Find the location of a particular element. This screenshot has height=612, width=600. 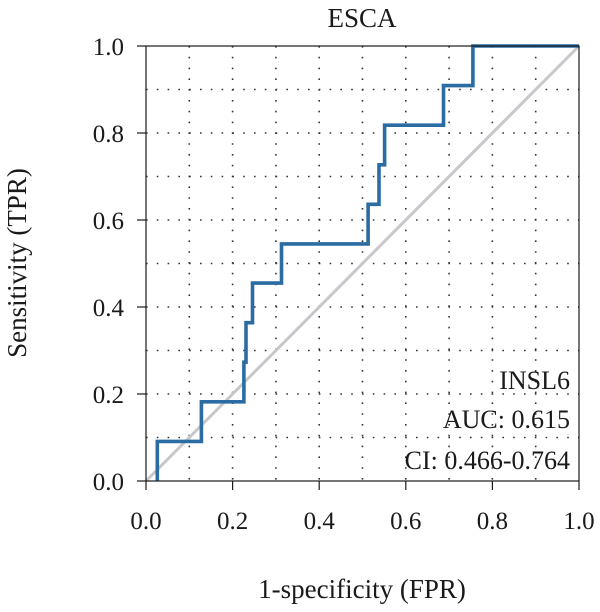

gene-annotation: INSL6 is located at coordinates (534, 380).